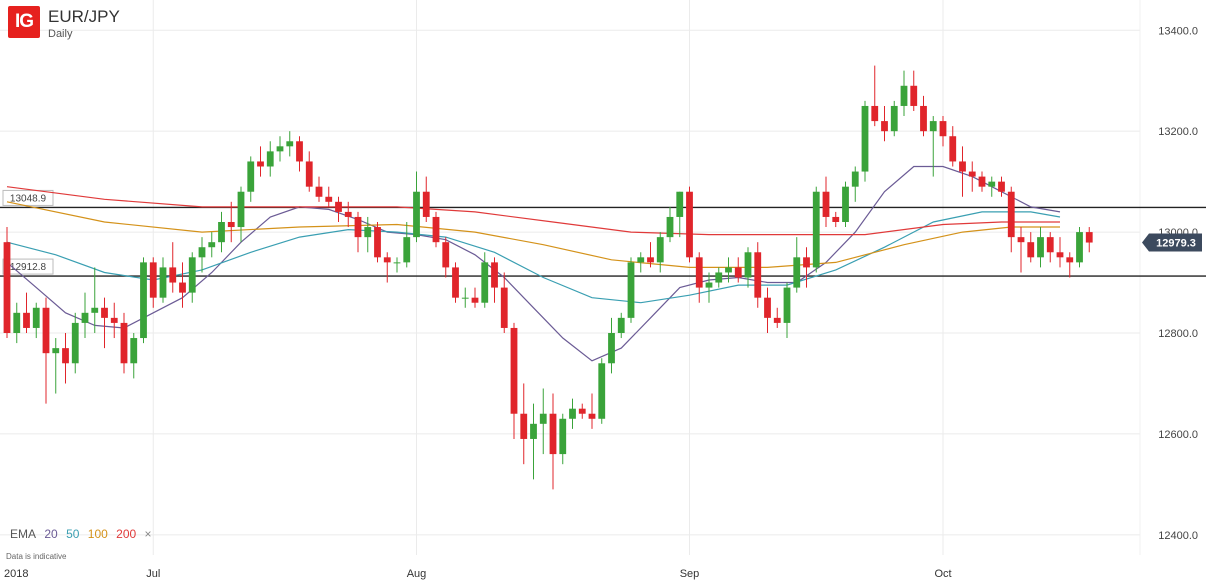 The width and height of the screenshot is (1206, 582). I want to click on badges: 12979.3, so click(1172, 242).